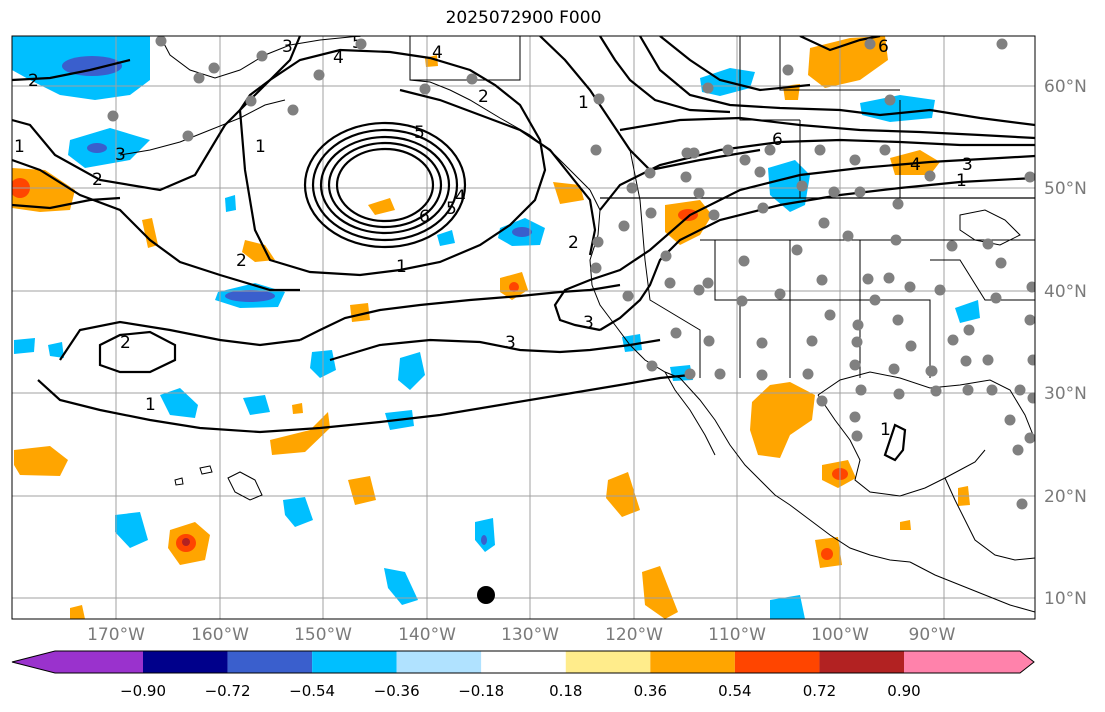  I want to click on storm-marker, so click(486, 595).